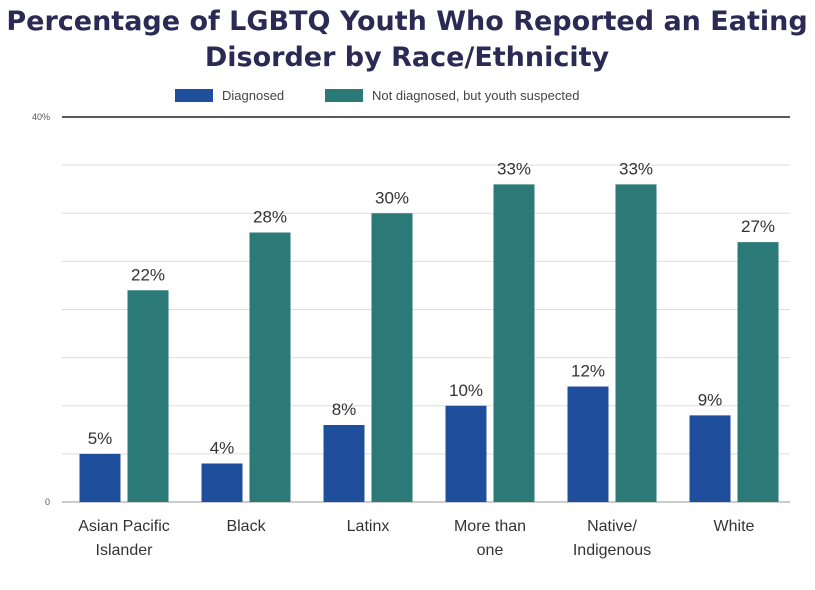 The width and height of the screenshot is (815, 590). I want to click on category-label: Native/, so click(612, 526).